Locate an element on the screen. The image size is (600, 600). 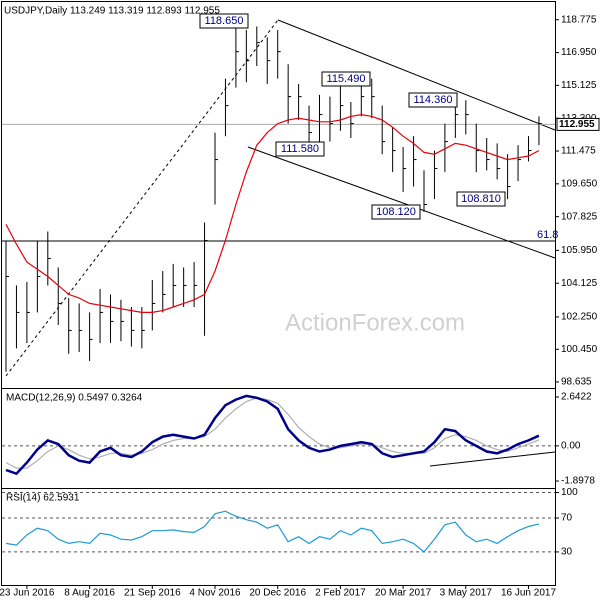
x-tick-label: 8 Aug 2016 is located at coordinates (89, 593).